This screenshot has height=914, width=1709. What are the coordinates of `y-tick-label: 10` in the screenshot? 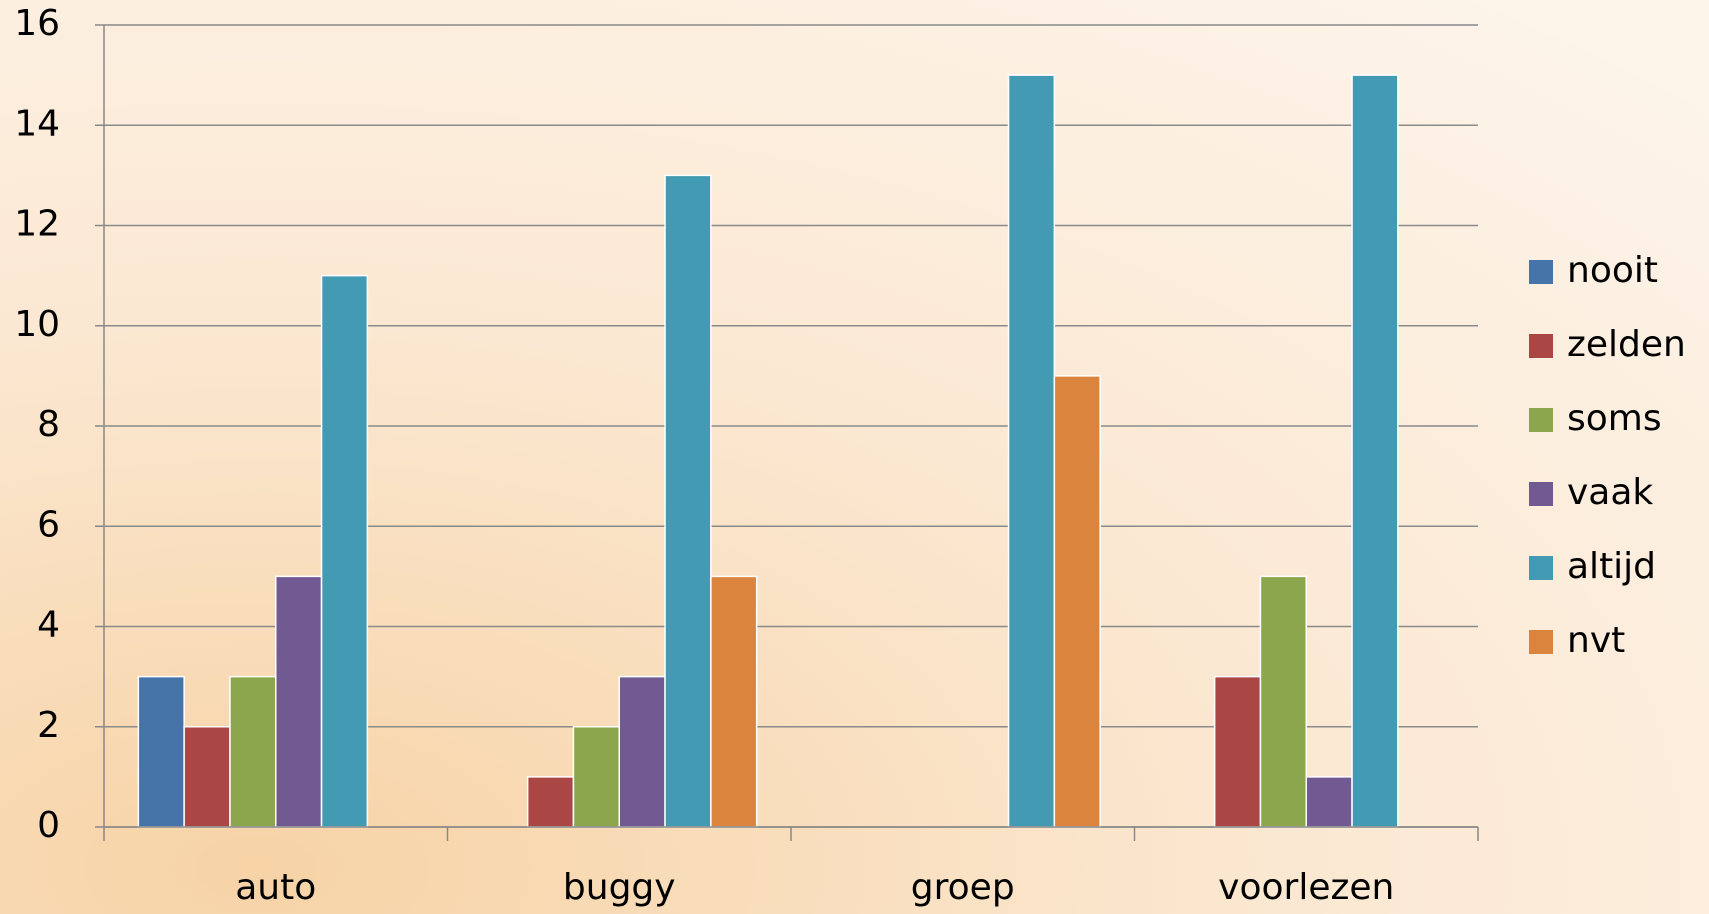 It's located at (37, 324).